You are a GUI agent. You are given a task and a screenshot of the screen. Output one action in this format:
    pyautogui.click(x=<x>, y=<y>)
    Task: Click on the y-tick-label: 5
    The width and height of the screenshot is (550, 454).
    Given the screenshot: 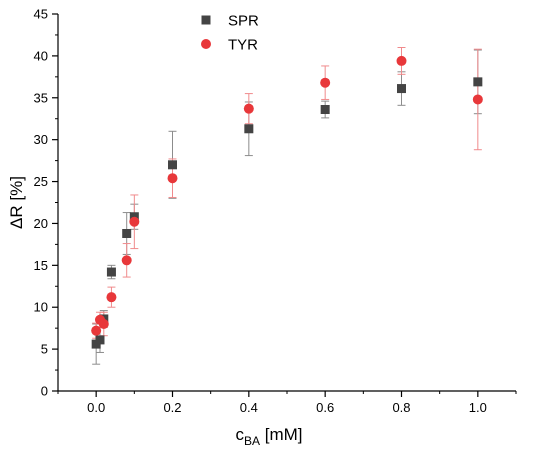 What is the action you would take?
    pyautogui.click(x=44, y=349)
    